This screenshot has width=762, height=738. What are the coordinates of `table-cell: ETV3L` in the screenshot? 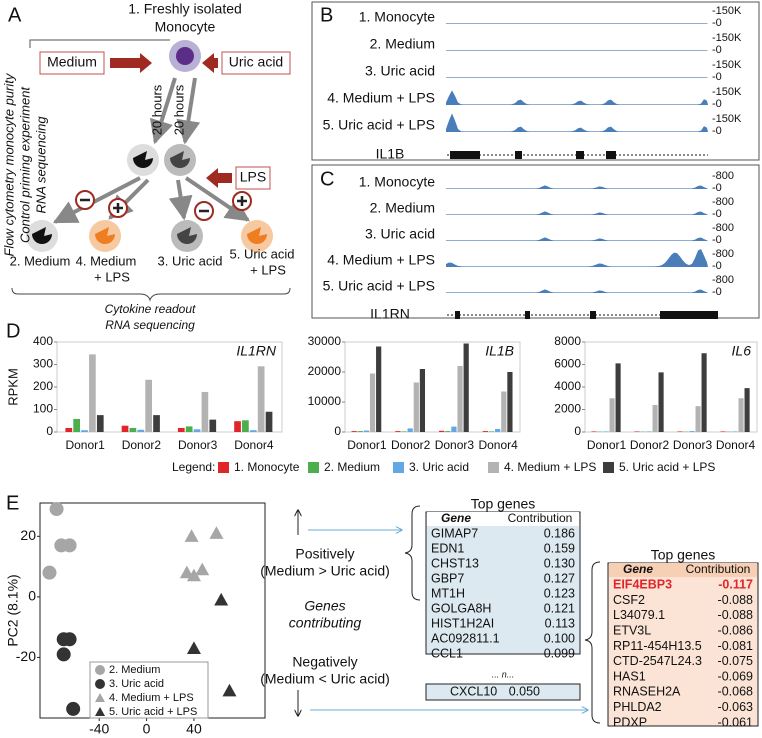 It's located at (632, 630).